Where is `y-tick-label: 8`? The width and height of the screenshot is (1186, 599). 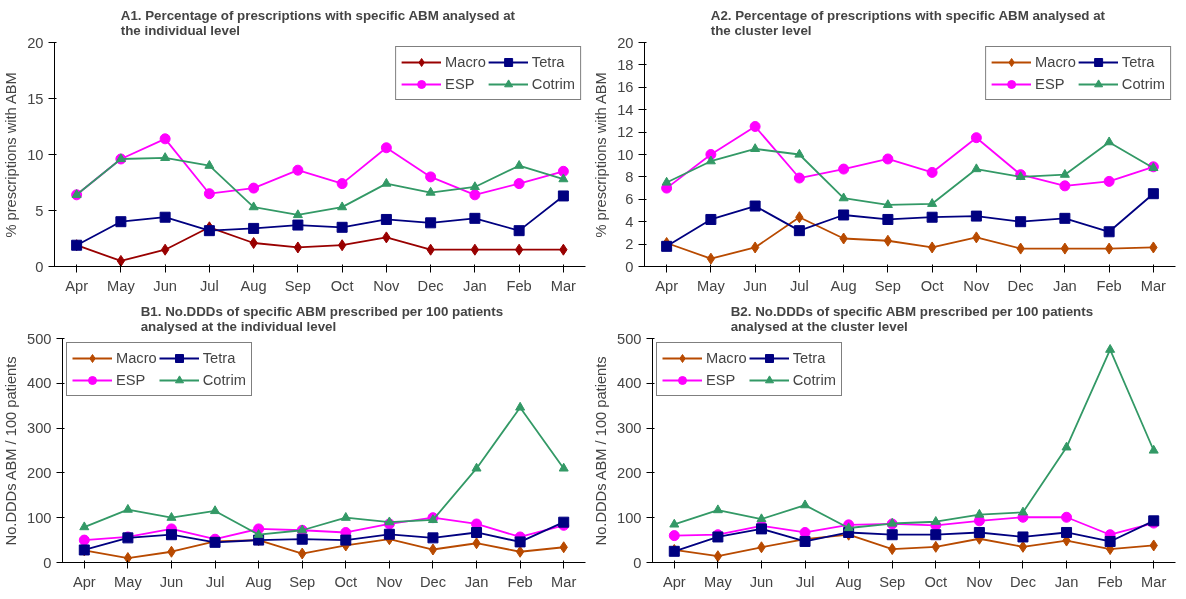
y-tick-label: 8 is located at coordinates (629, 176).